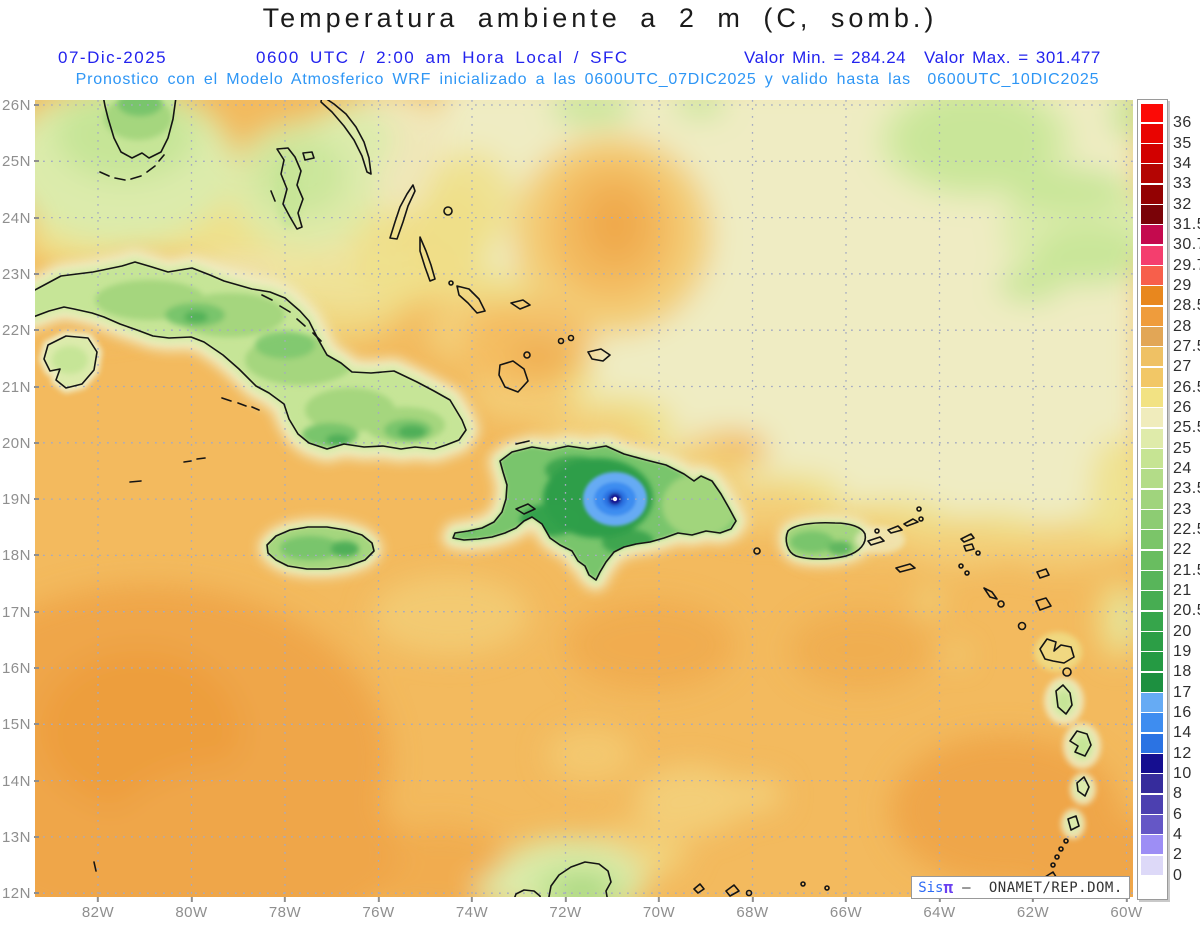 The height and width of the screenshot is (927, 1200). Describe the element at coordinates (1182, 285) in the screenshot. I see `colorbar-label: 29` at that location.